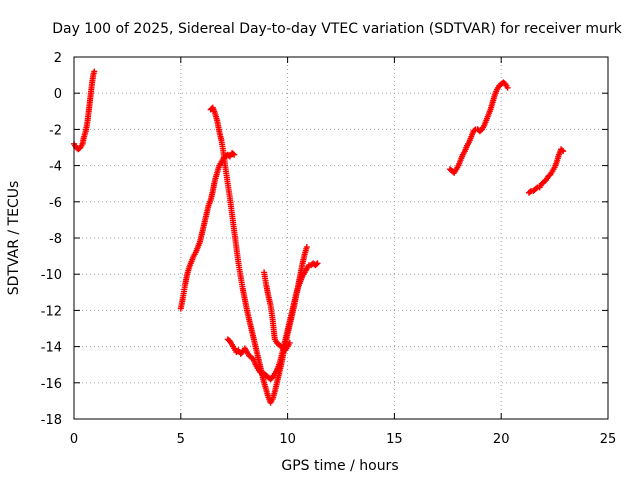 The image size is (640, 480). What do you see at coordinates (58, 58) in the screenshot?
I see `y-tick-label: 2` at bounding box center [58, 58].